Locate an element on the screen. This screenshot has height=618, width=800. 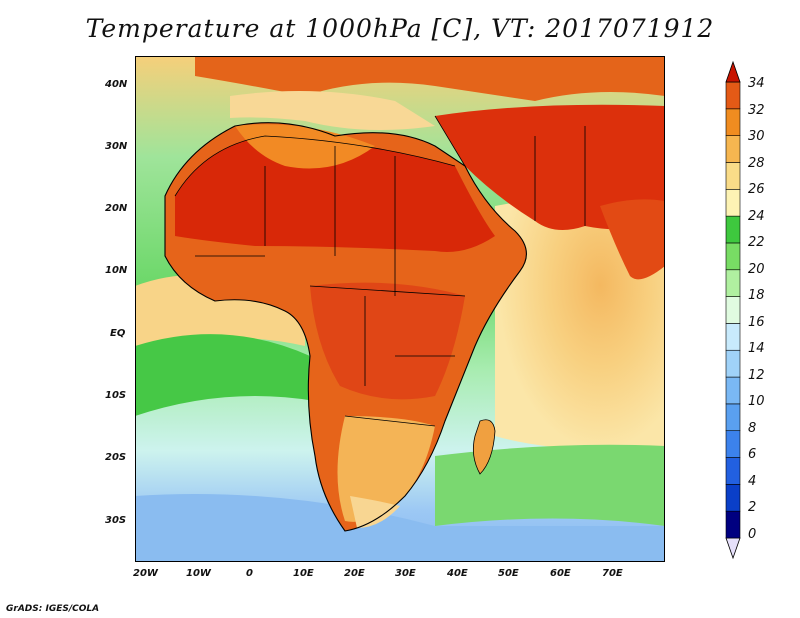
indian-ocean-south-green is located at coordinates (550, 485).